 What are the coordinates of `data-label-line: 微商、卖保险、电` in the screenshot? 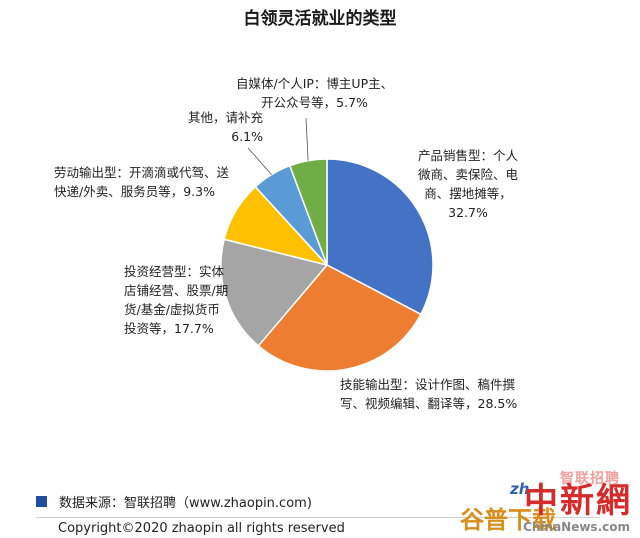 It's located at (468, 174).